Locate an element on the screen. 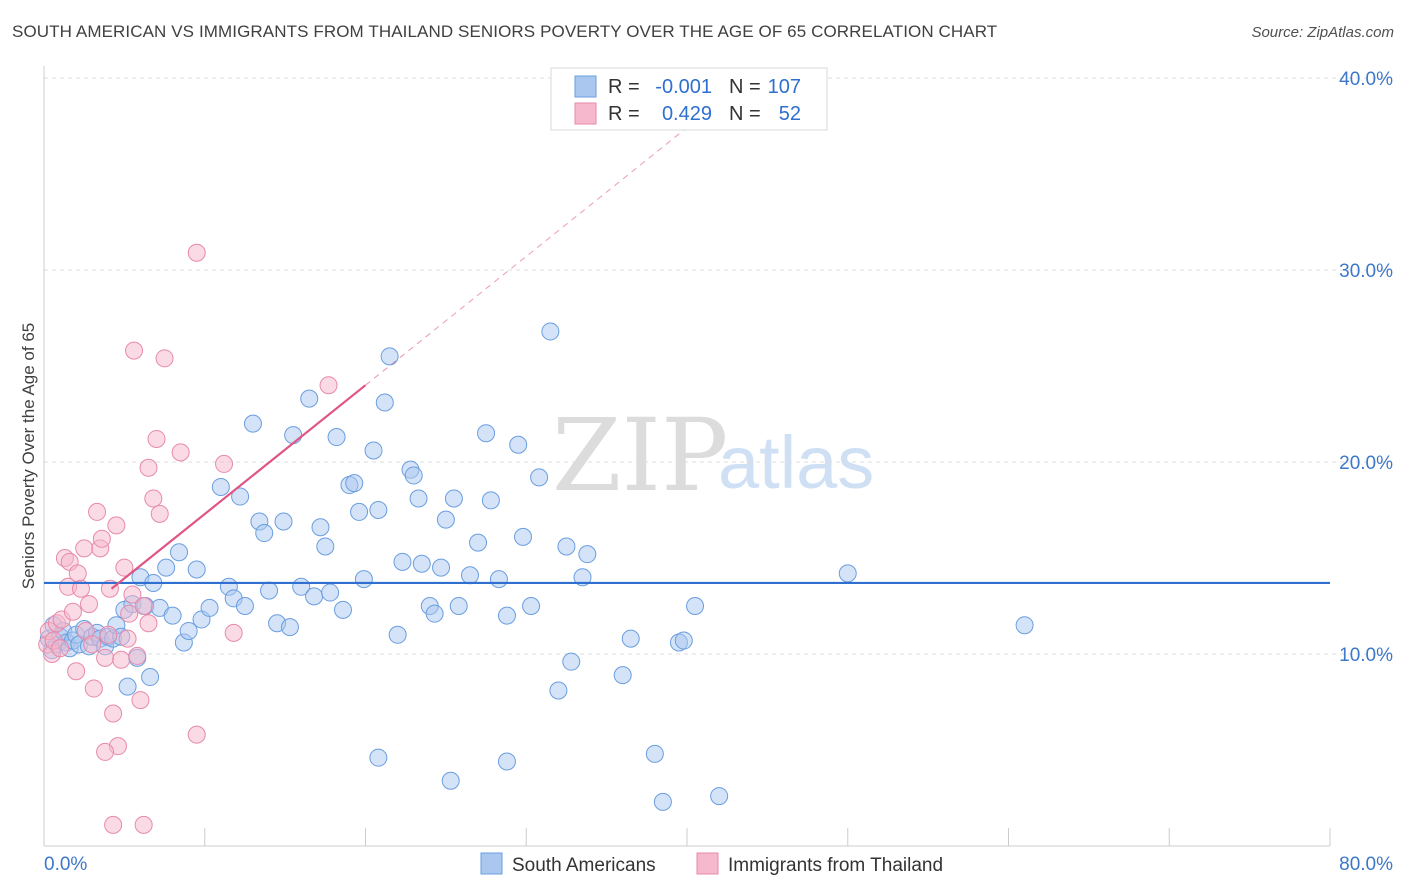  stats-box: R = -0.001 N = 107 R = 0.429 N = 52 is located at coordinates (689, 99).